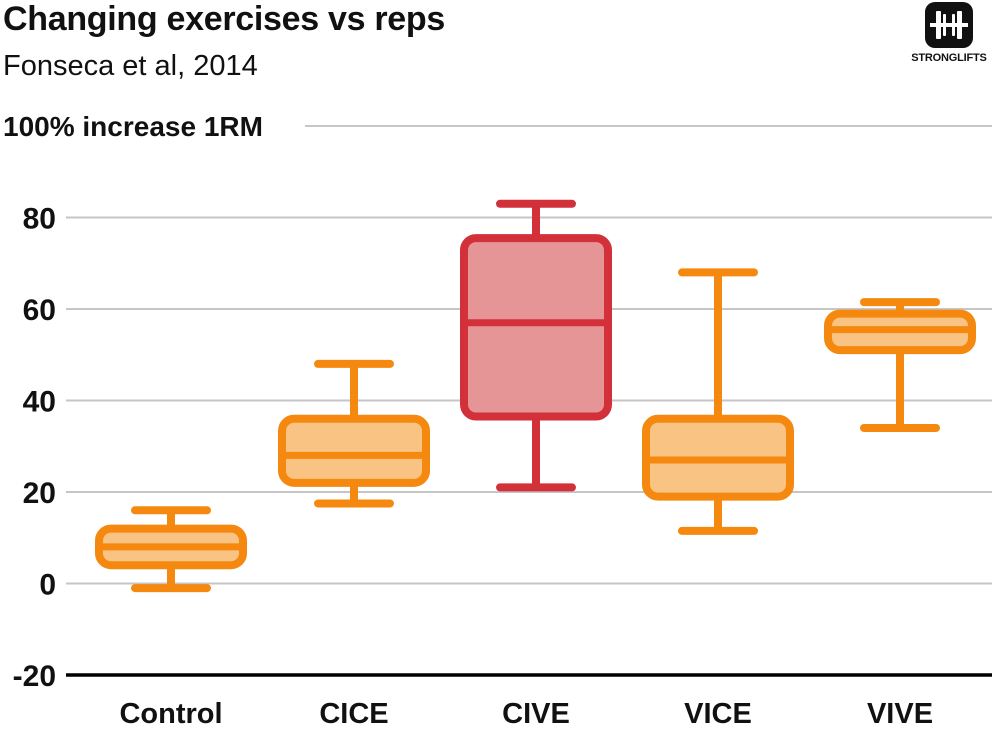 Image resolution: width=992 pixels, height=732 pixels. I want to click on x-tick-label: CICE, so click(353, 714).